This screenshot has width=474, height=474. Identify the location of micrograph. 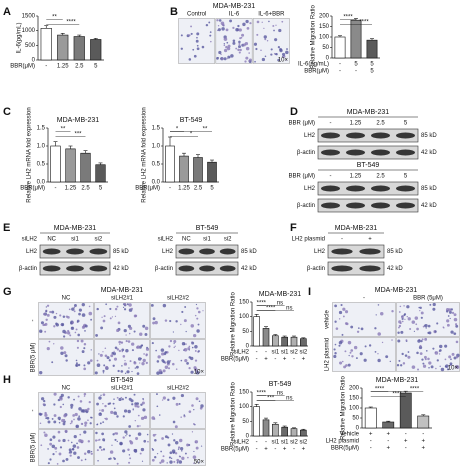
(364, 319).